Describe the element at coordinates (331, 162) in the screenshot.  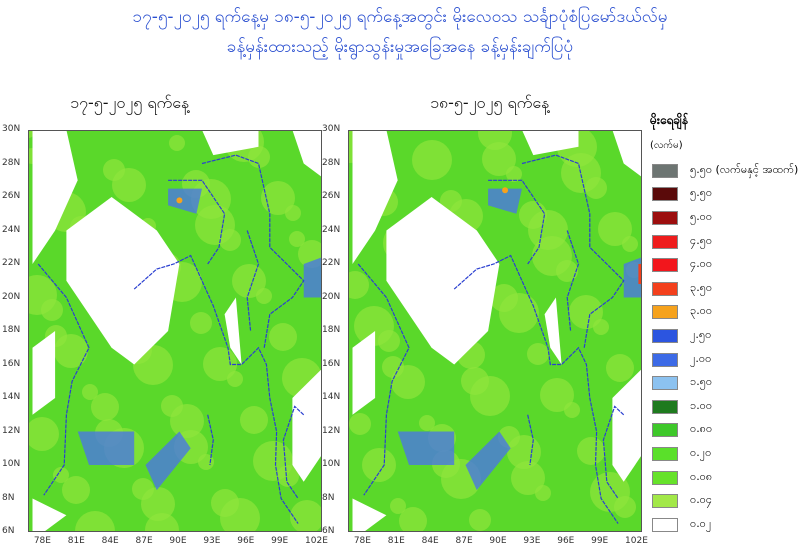
I see `lat-tick-label: 28N` at that location.